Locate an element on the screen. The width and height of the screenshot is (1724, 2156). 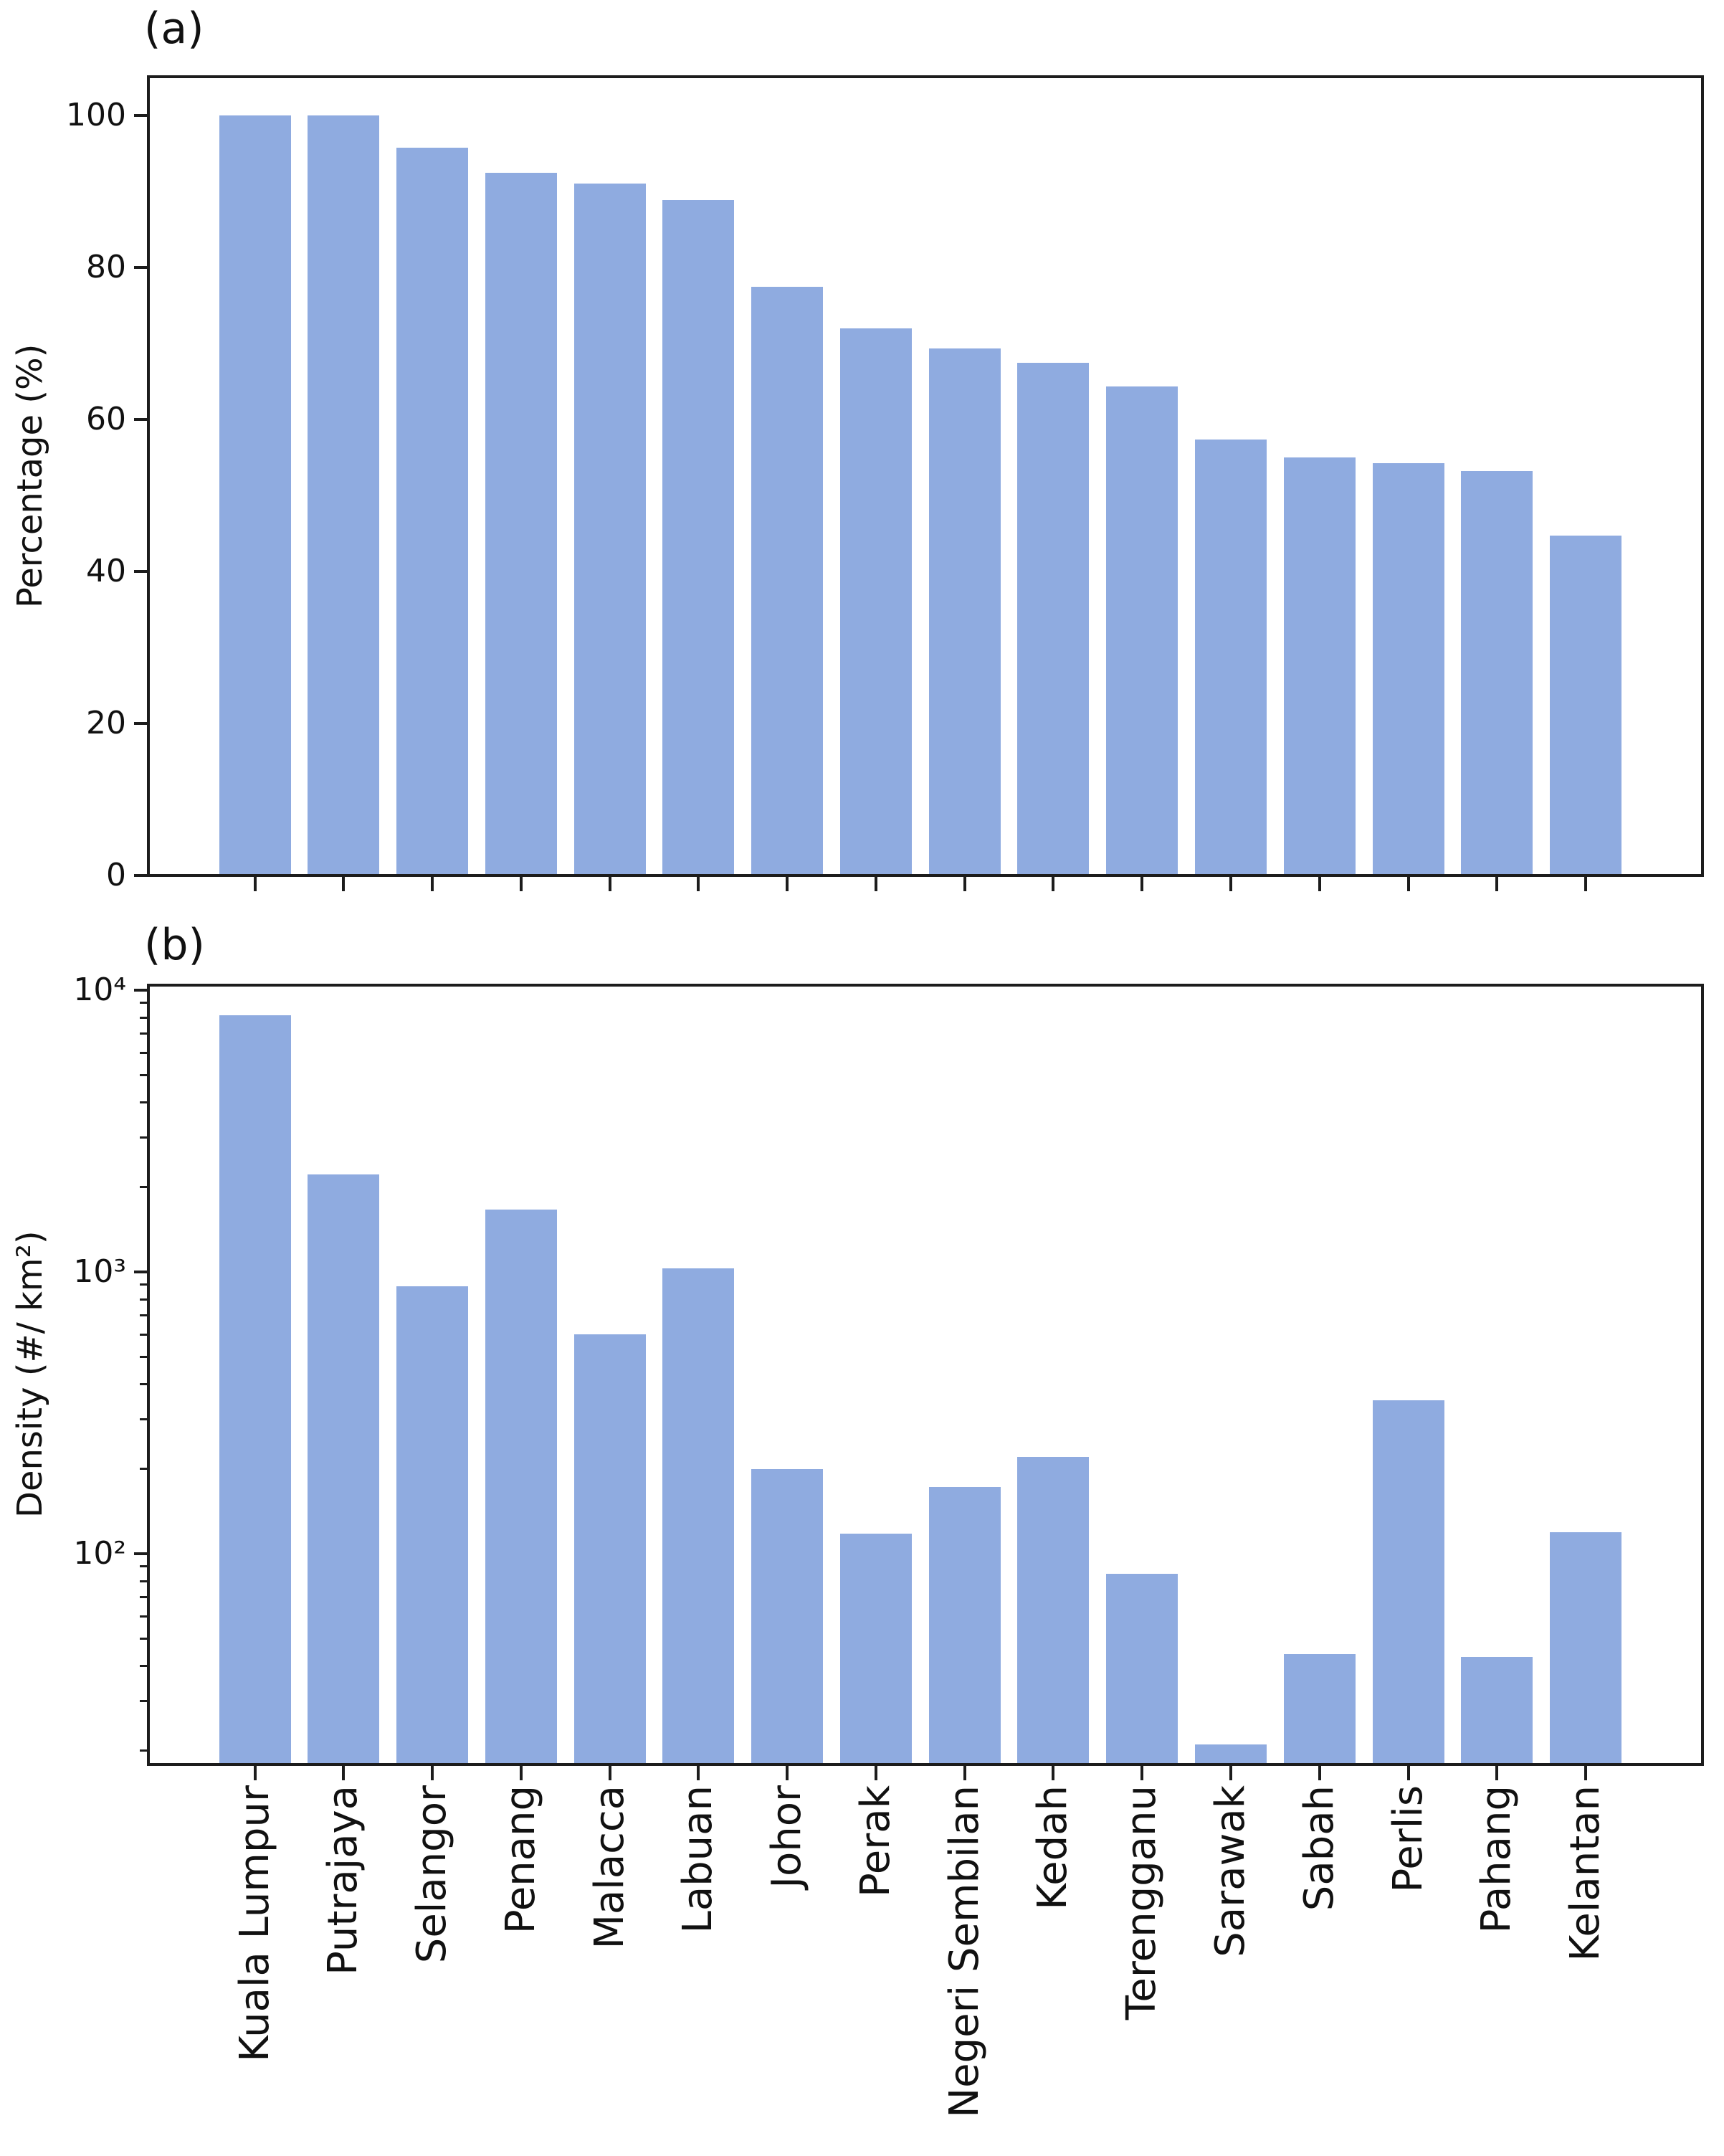
bar-a-putrajaya is located at coordinates (344, 495).